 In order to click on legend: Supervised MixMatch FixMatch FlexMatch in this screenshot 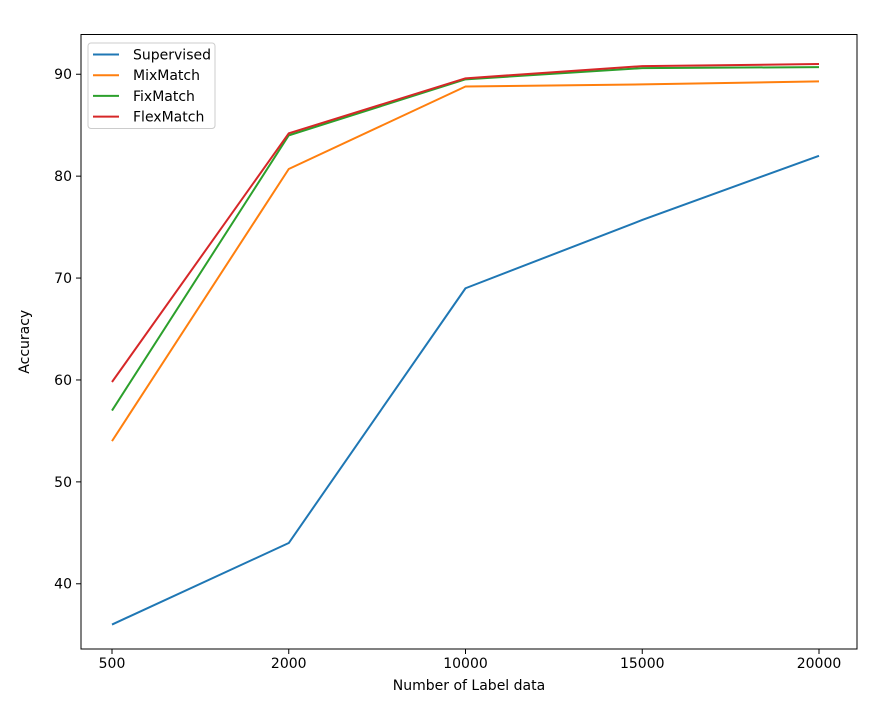, I will do `click(151, 85)`.